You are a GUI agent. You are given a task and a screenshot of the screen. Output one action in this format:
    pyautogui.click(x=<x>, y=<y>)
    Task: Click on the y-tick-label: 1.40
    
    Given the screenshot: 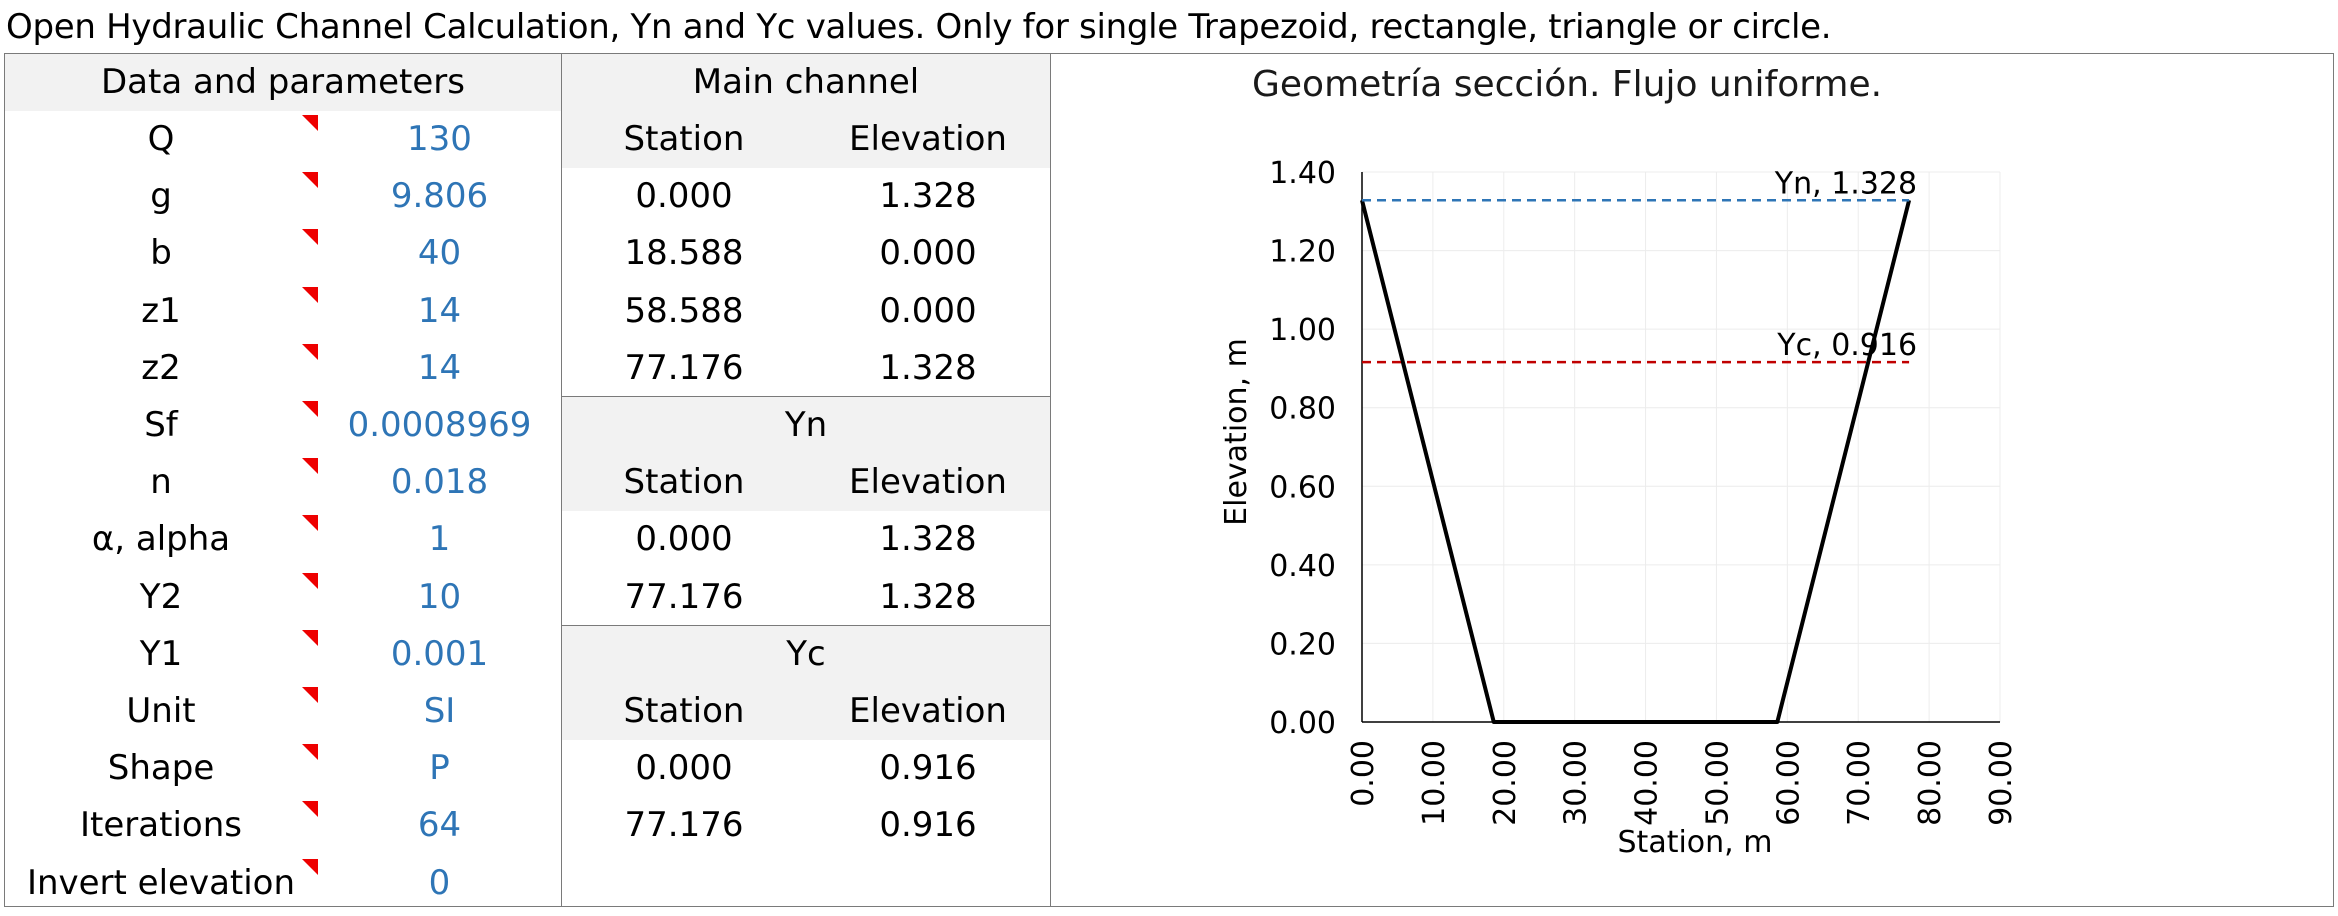 What is the action you would take?
    pyautogui.click(x=1302, y=173)
    